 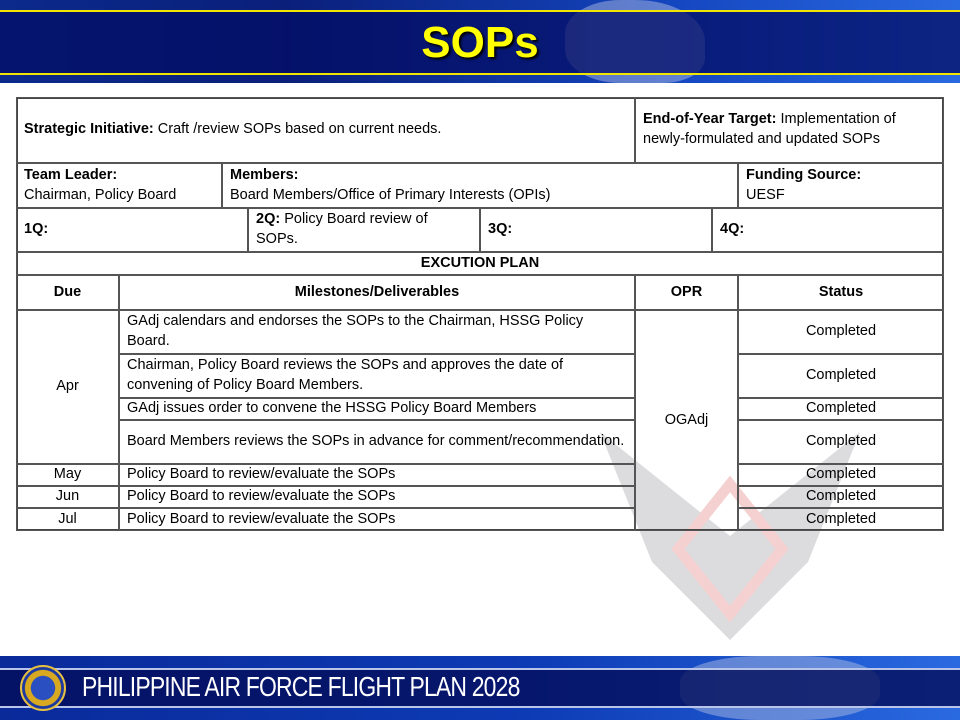 What do you see at coordinates (36, 229) in the screenshot?
I see `q1-label: 1Q:` at bounding box center [36, 229].